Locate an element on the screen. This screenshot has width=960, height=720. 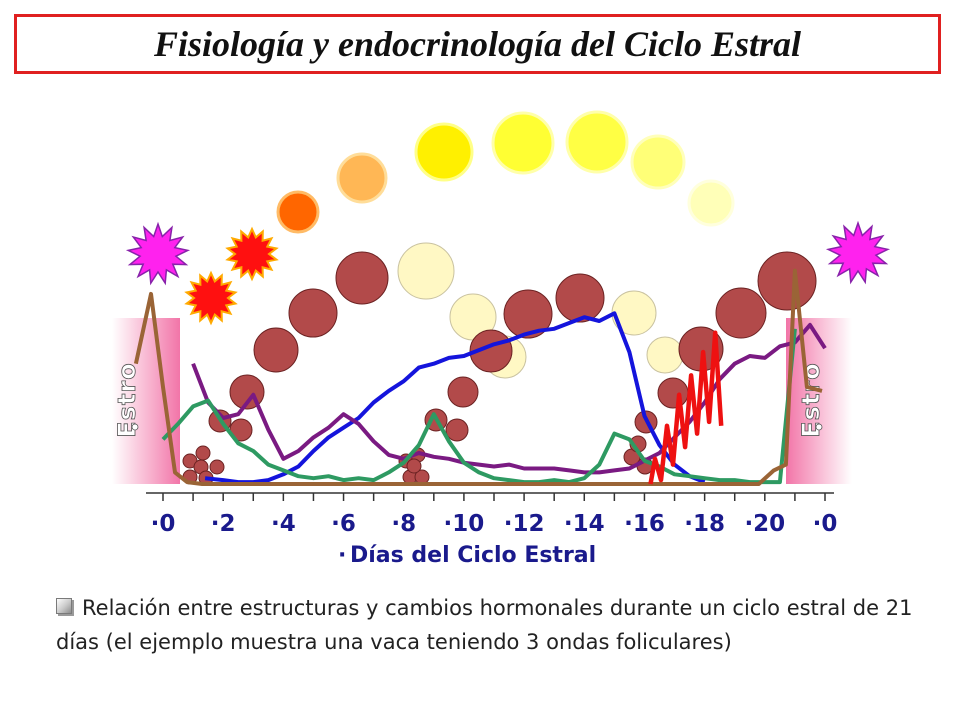
x-tick-label: ·10 is located at coordinates (464, 524).